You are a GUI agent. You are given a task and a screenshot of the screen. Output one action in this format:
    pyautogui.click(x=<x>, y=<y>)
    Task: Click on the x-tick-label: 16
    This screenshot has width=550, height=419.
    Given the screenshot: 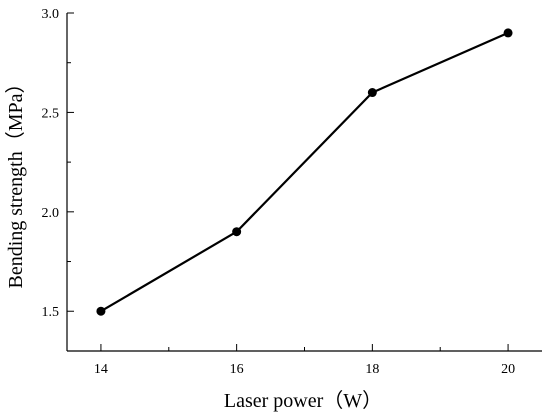 What is the action you would take?
    pyautogui.click(x=237, y=369)
    